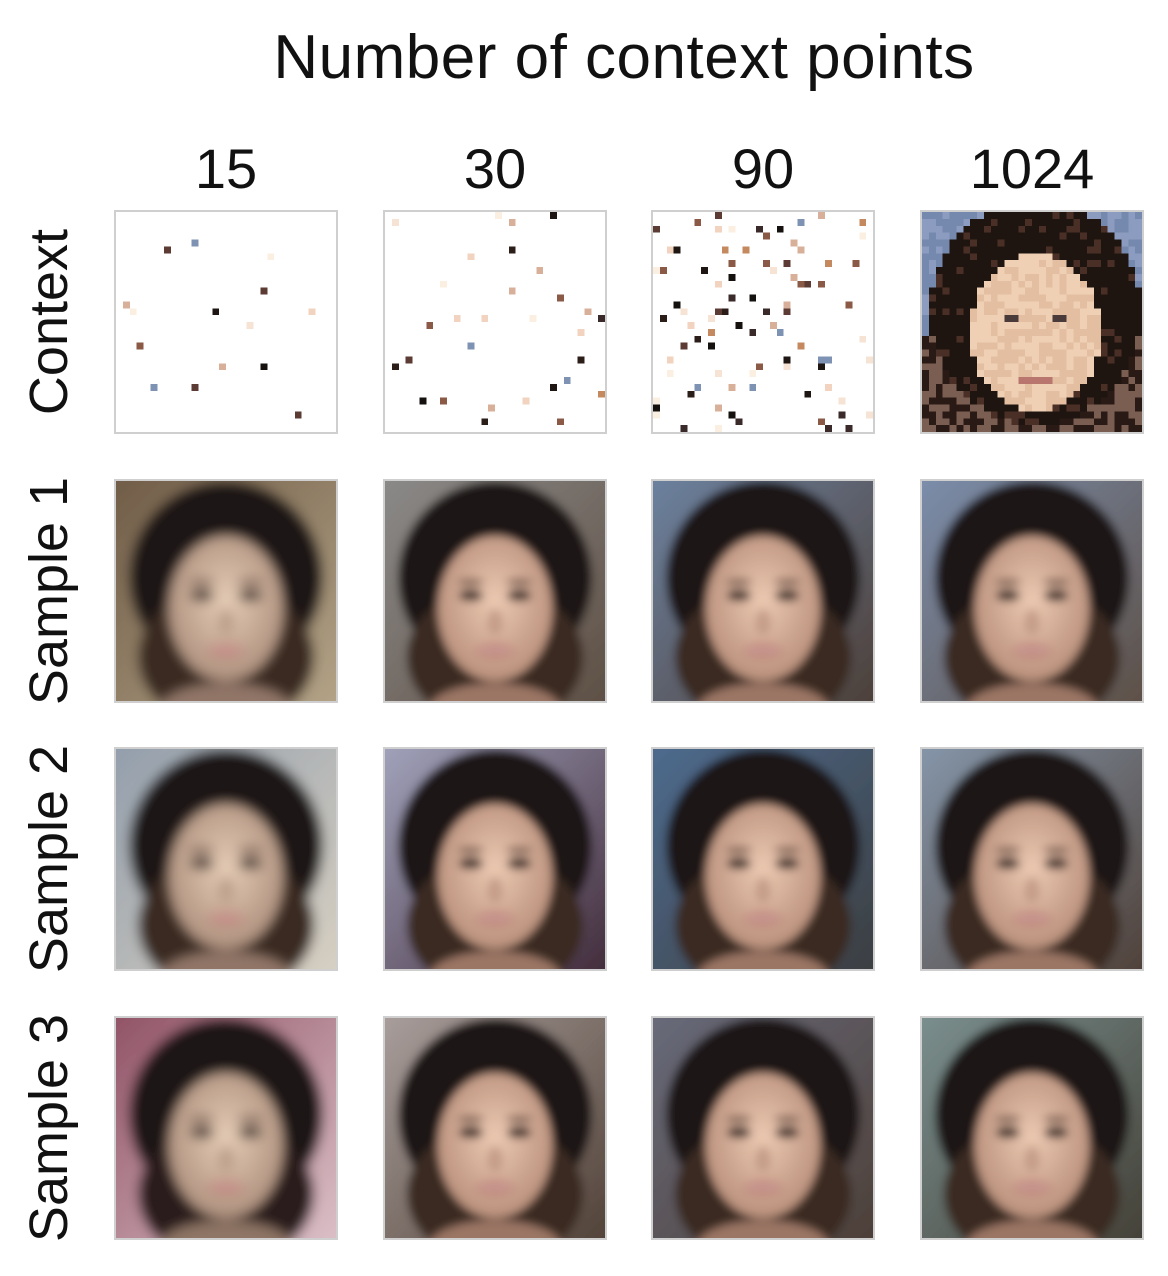 The height and width of the screenshot is (1276, 1168). What do you see at coordinates (1032, 168) in the screenshot?
I see `column-label-1024: 1024` at bounding box center [1032, 168].